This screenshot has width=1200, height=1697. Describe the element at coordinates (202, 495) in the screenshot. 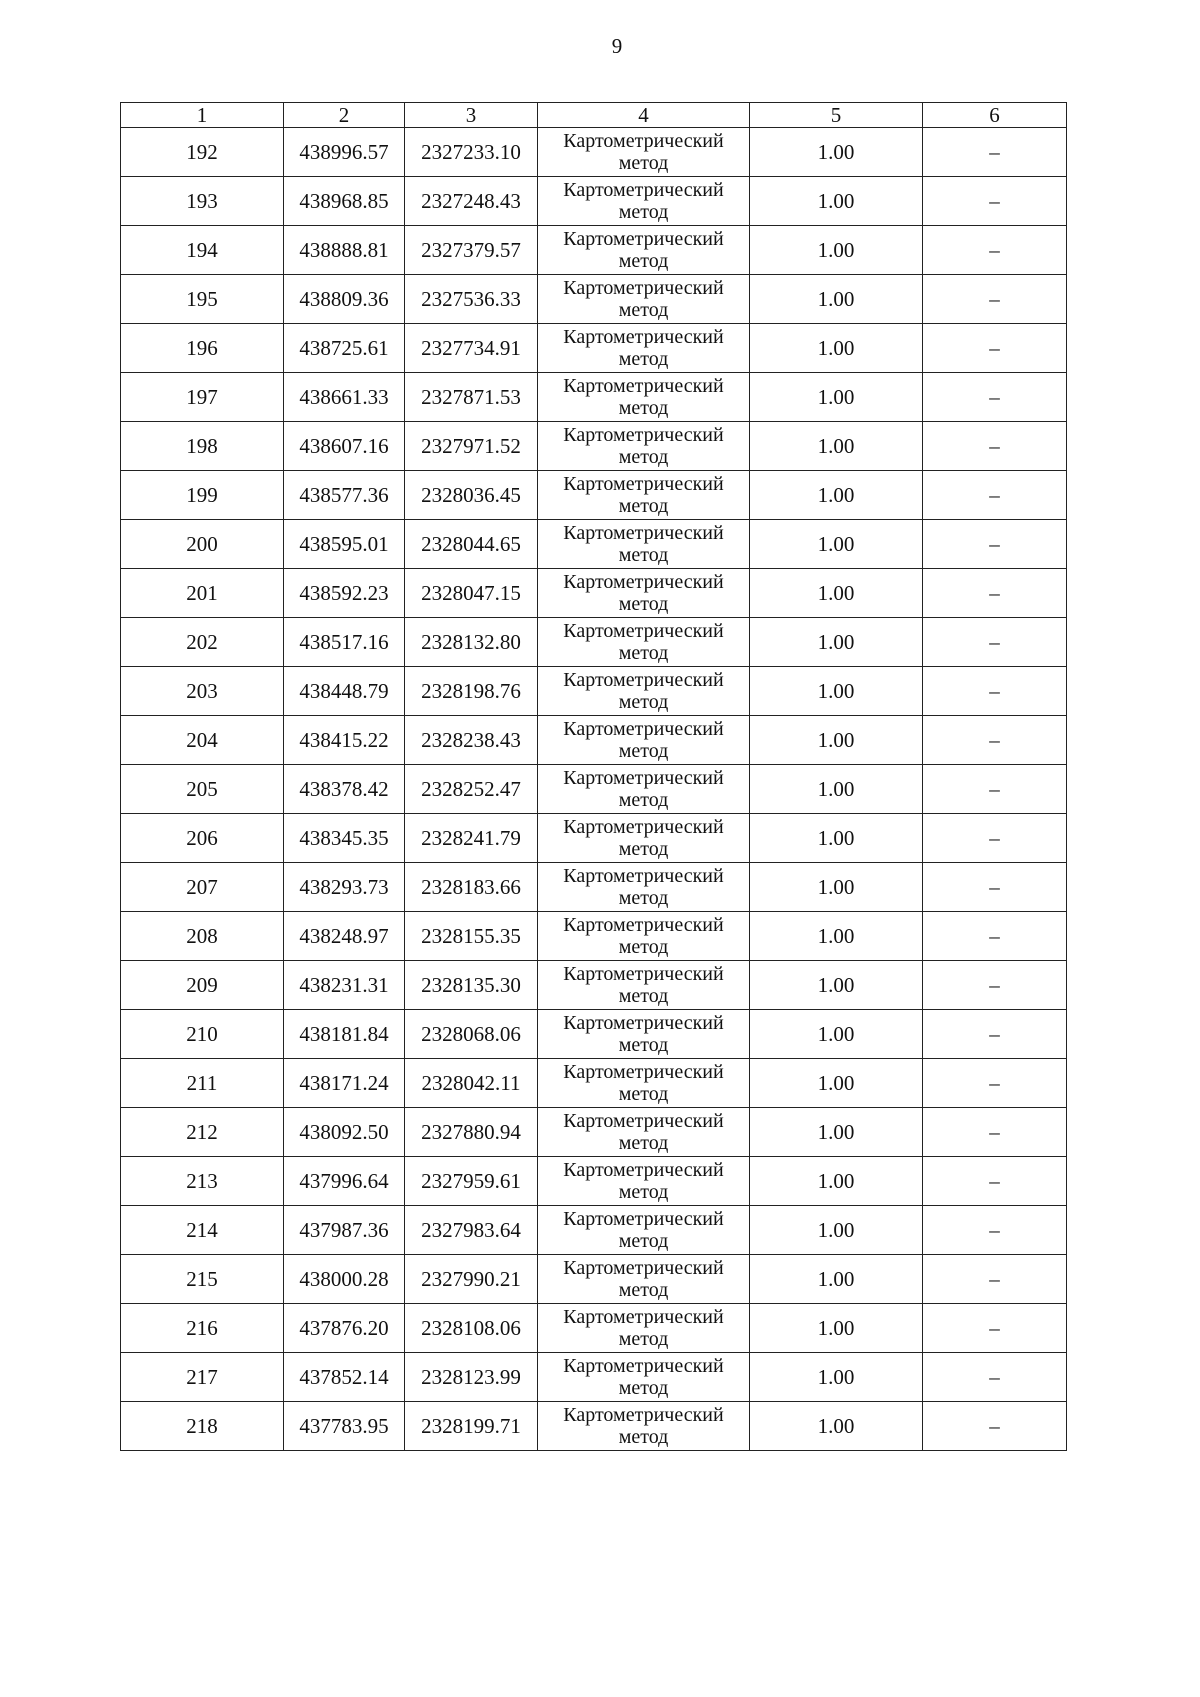

I see `point-number-cell: 199` at that location.